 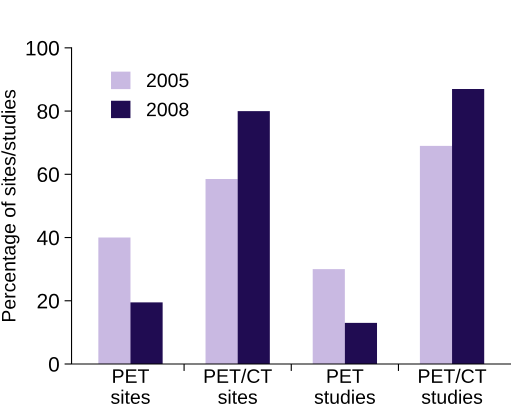 What do you see at coordinates (48, 301) in the screenshot?
I see `y-tick-label: 20` at bounding box center [48, 301].